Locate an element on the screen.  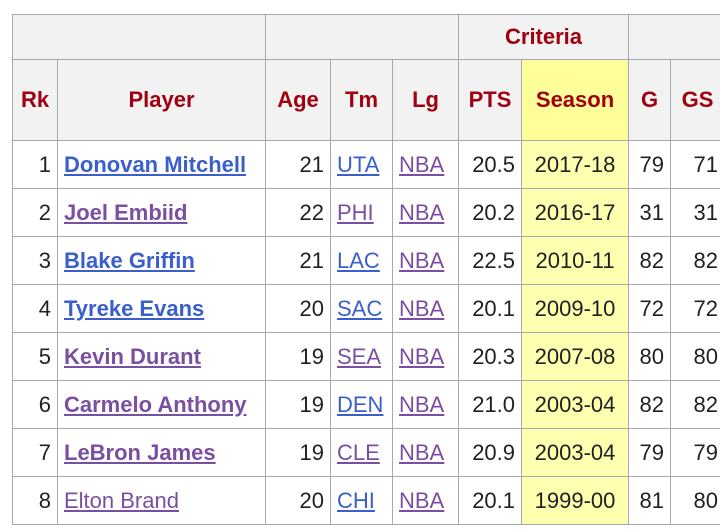
table-cell: 21.0 is located at coordinates (490, 404).